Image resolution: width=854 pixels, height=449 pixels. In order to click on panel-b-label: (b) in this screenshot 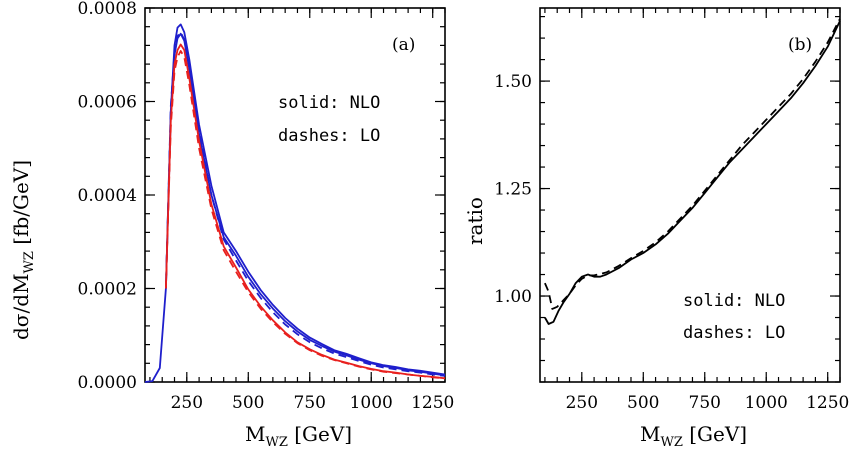, I will do `click(800, 45)`.